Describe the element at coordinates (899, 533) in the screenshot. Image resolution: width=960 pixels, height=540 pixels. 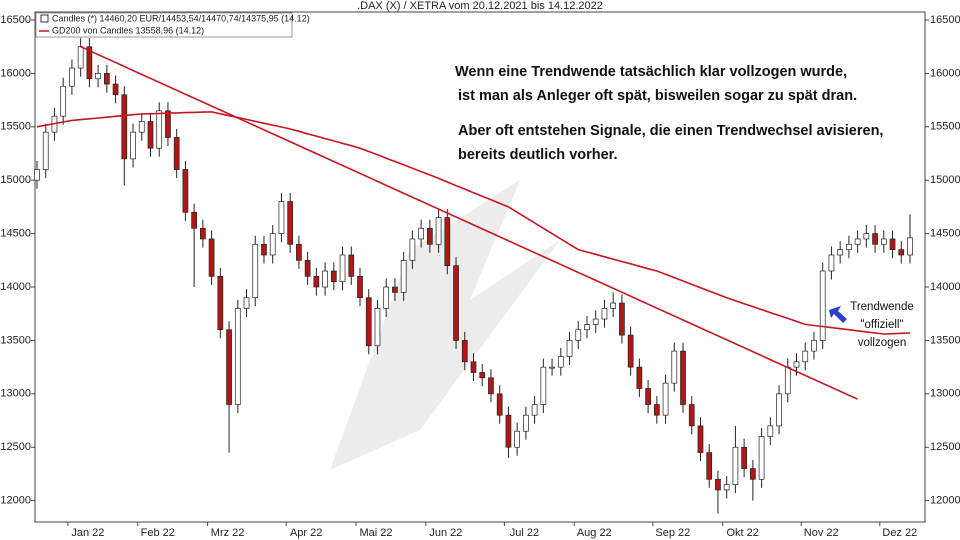
I see `x-tick-label: Dez 22` at that location.